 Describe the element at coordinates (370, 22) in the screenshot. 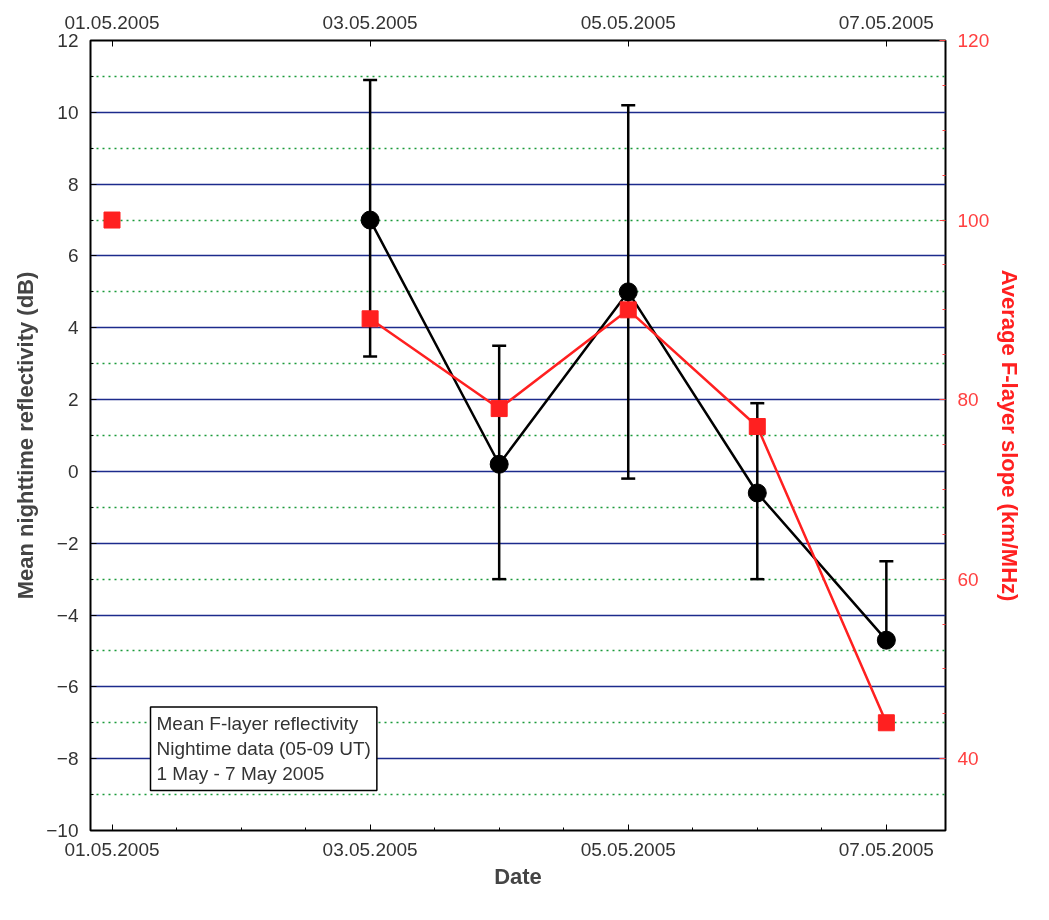

I see `x-tick-label: 03.05.2005` at that location.